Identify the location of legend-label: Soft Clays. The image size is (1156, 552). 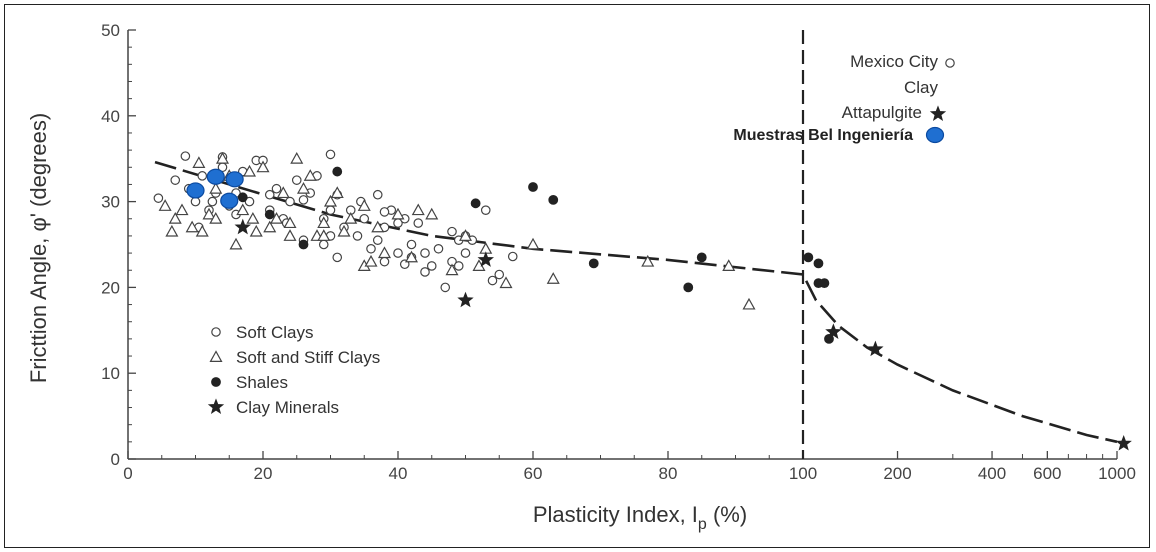
(274, 332).